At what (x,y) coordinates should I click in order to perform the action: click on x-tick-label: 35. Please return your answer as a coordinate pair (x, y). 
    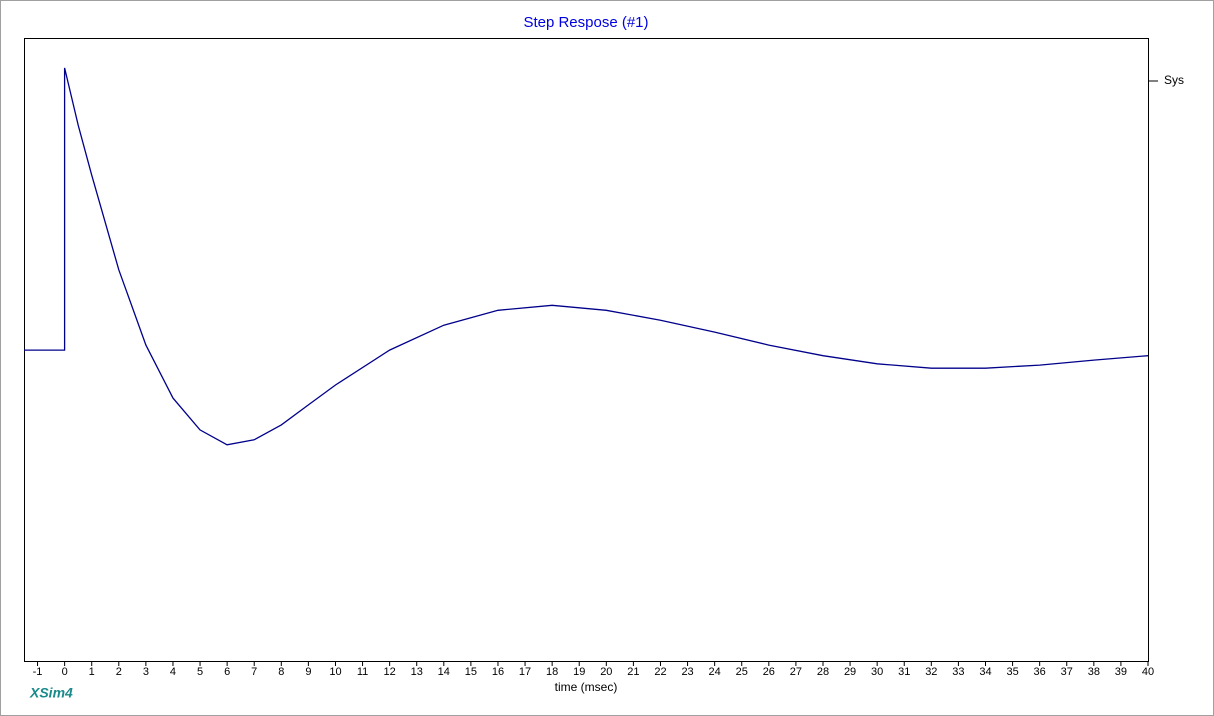
    Looking at the image, I should click on (1012, 672).